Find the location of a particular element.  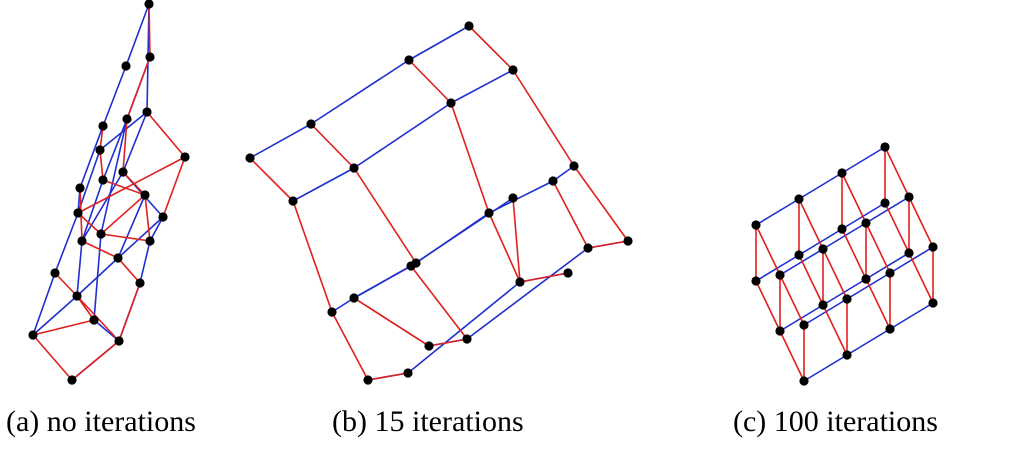

panel-a-graph is located at coordinates (109, 192).